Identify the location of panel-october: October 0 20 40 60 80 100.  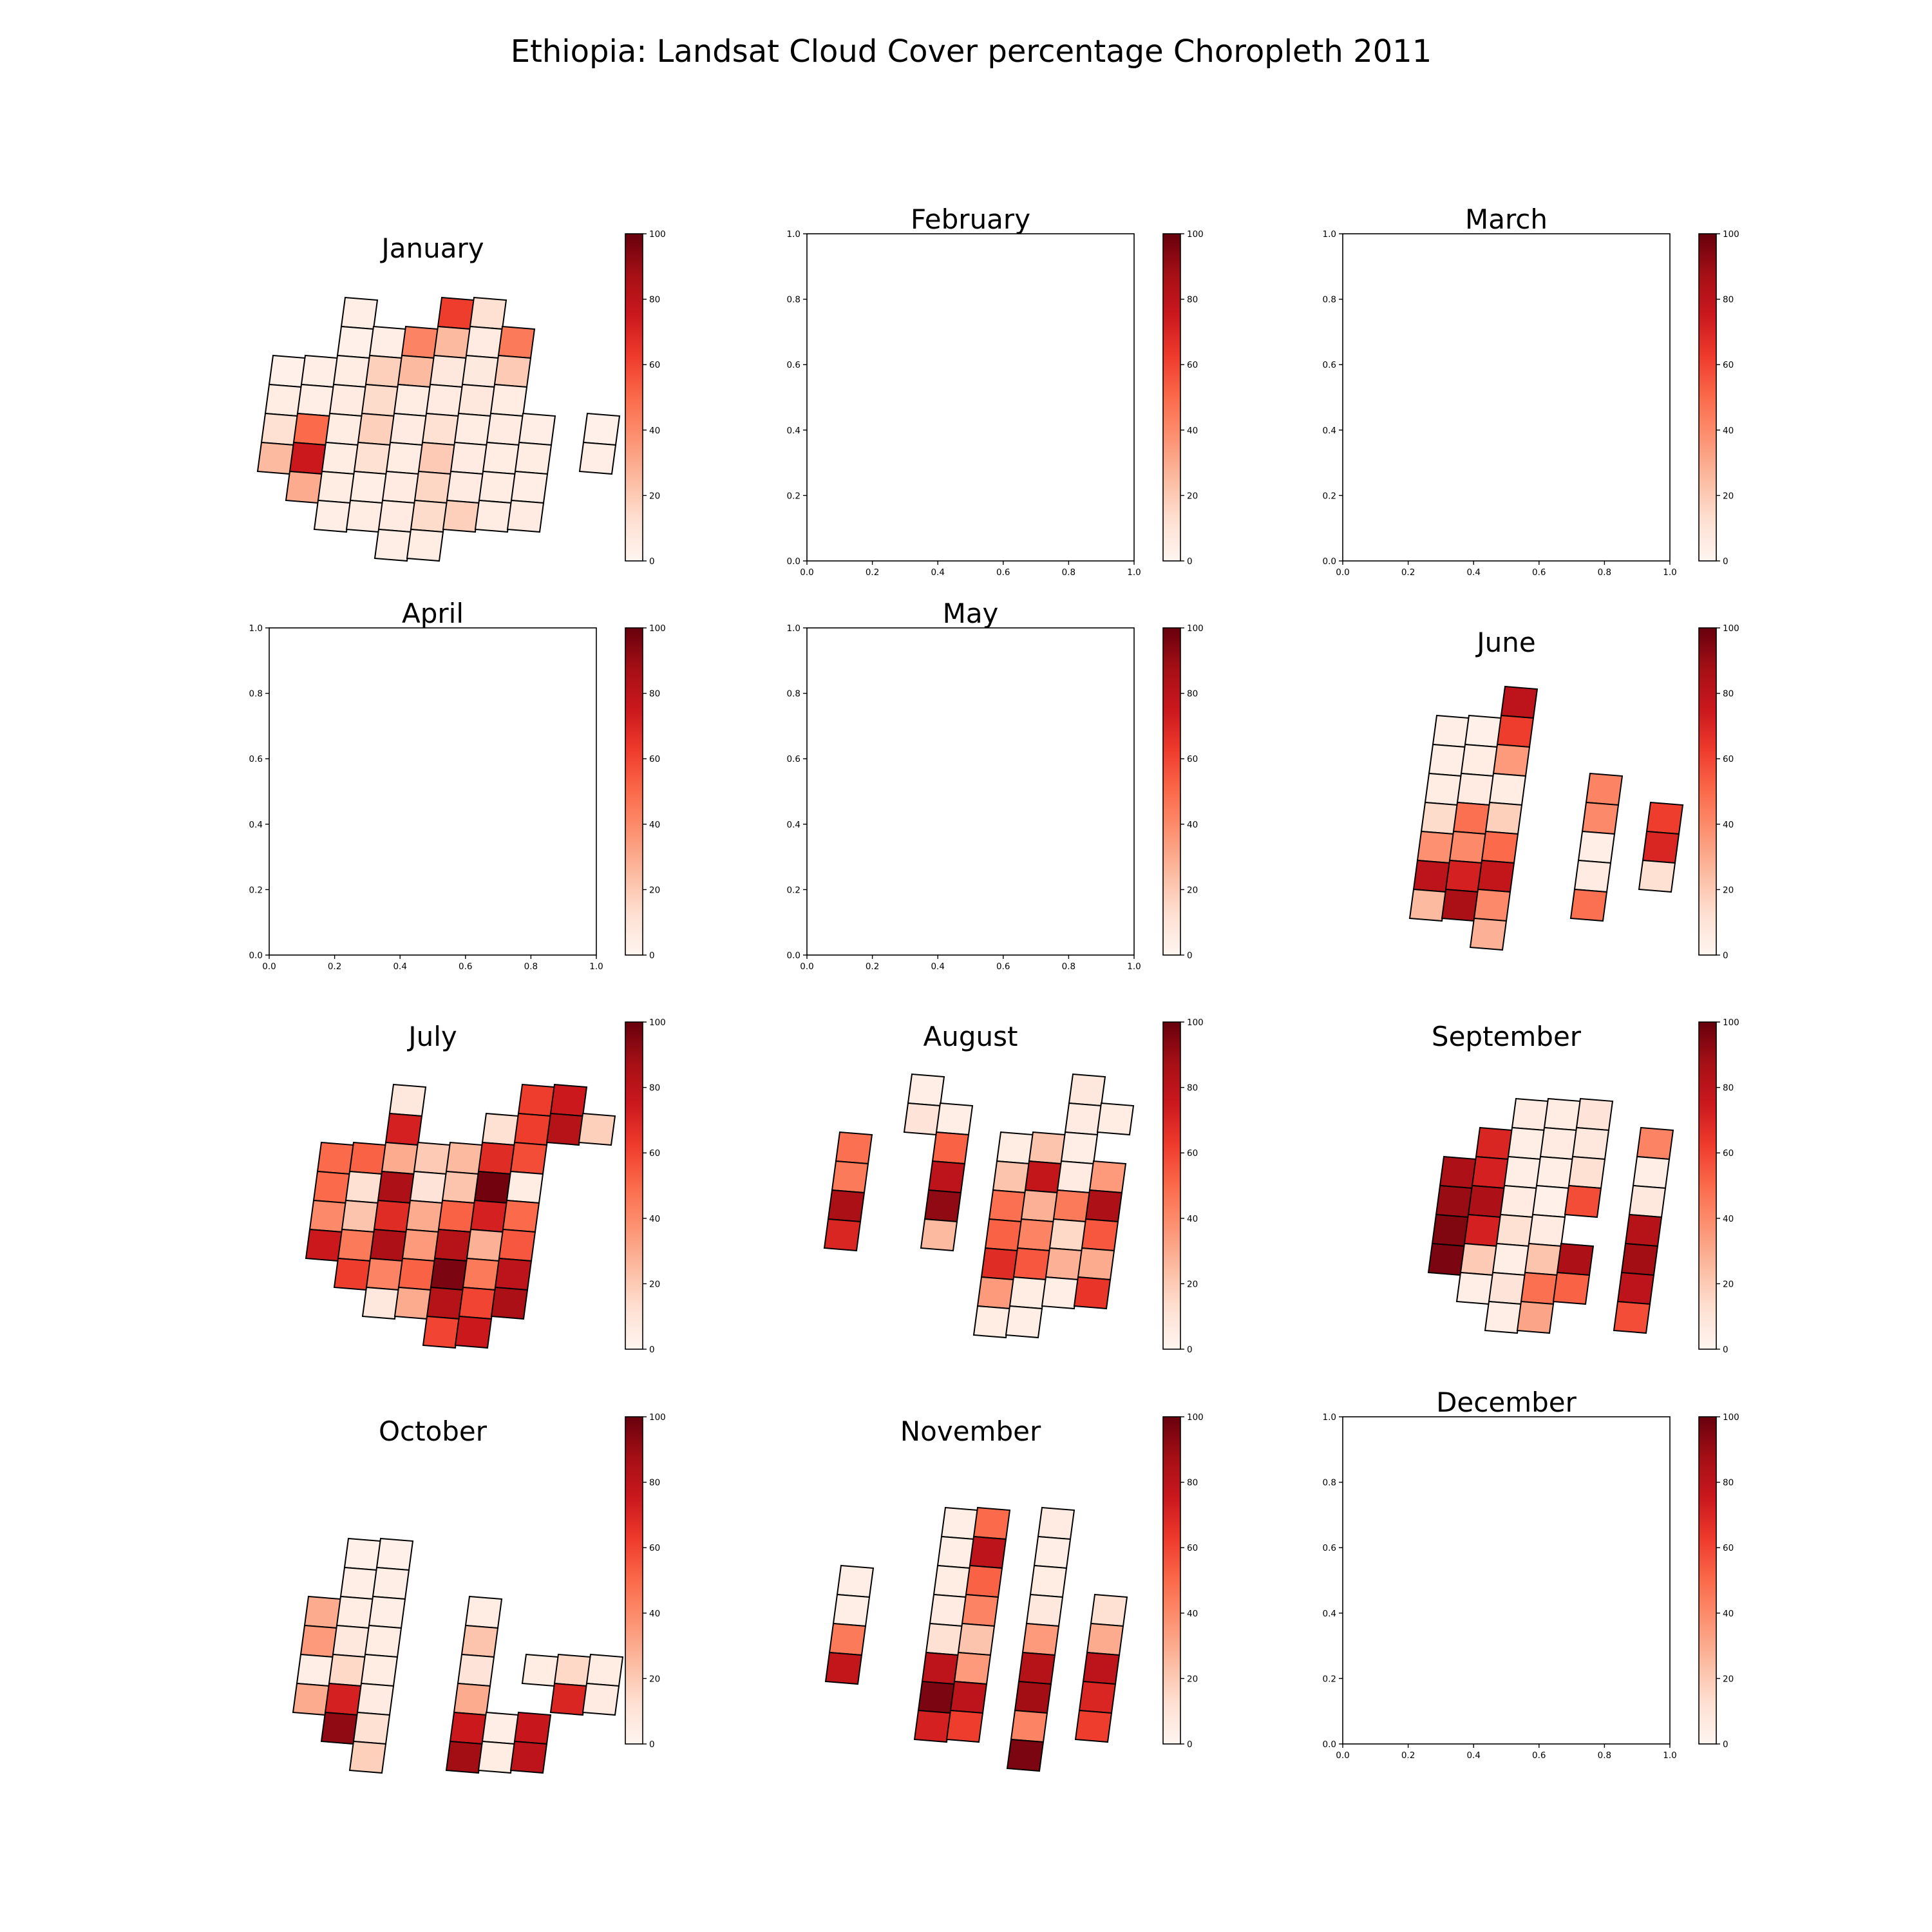
(479, 1593).